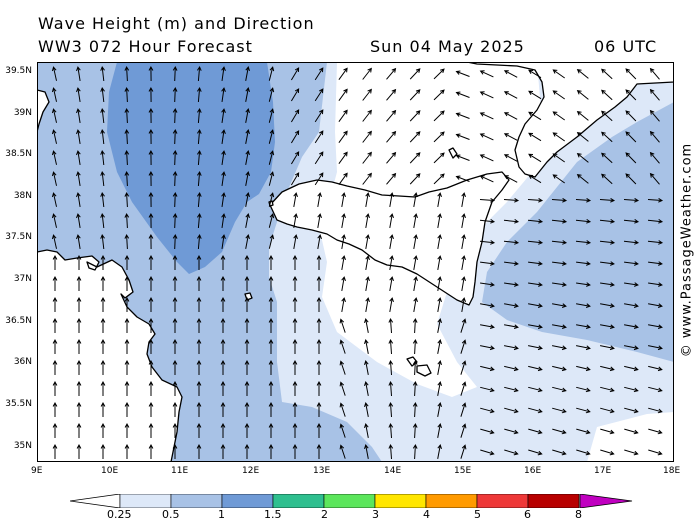  Describe the element at coordinates (22, 362) in the screenshot. I see `lat-label: 36N` at that location.